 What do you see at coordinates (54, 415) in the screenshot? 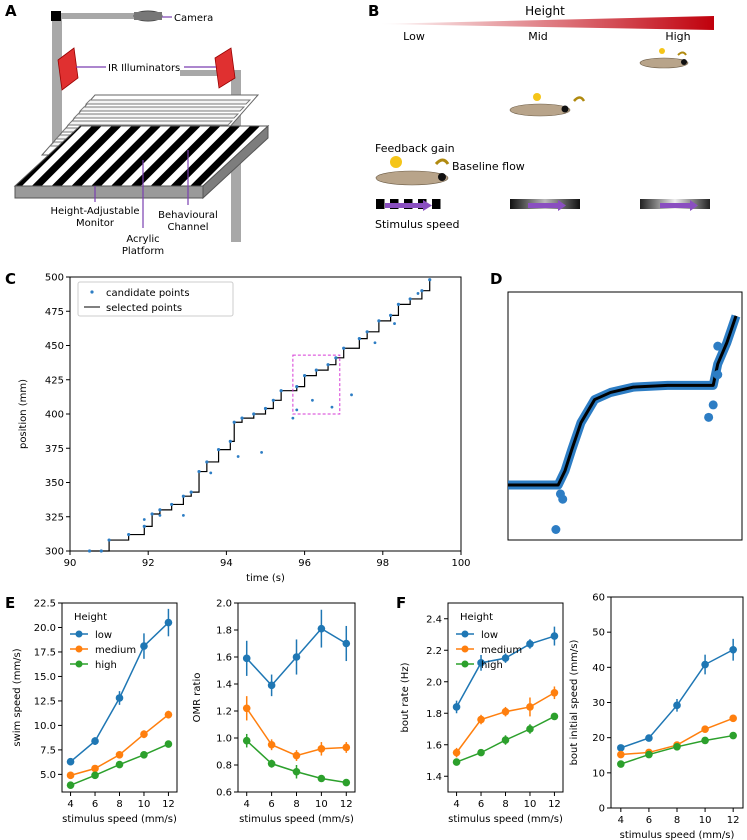
I see `y-tick-label: 400` at bounding box center [54, 415].